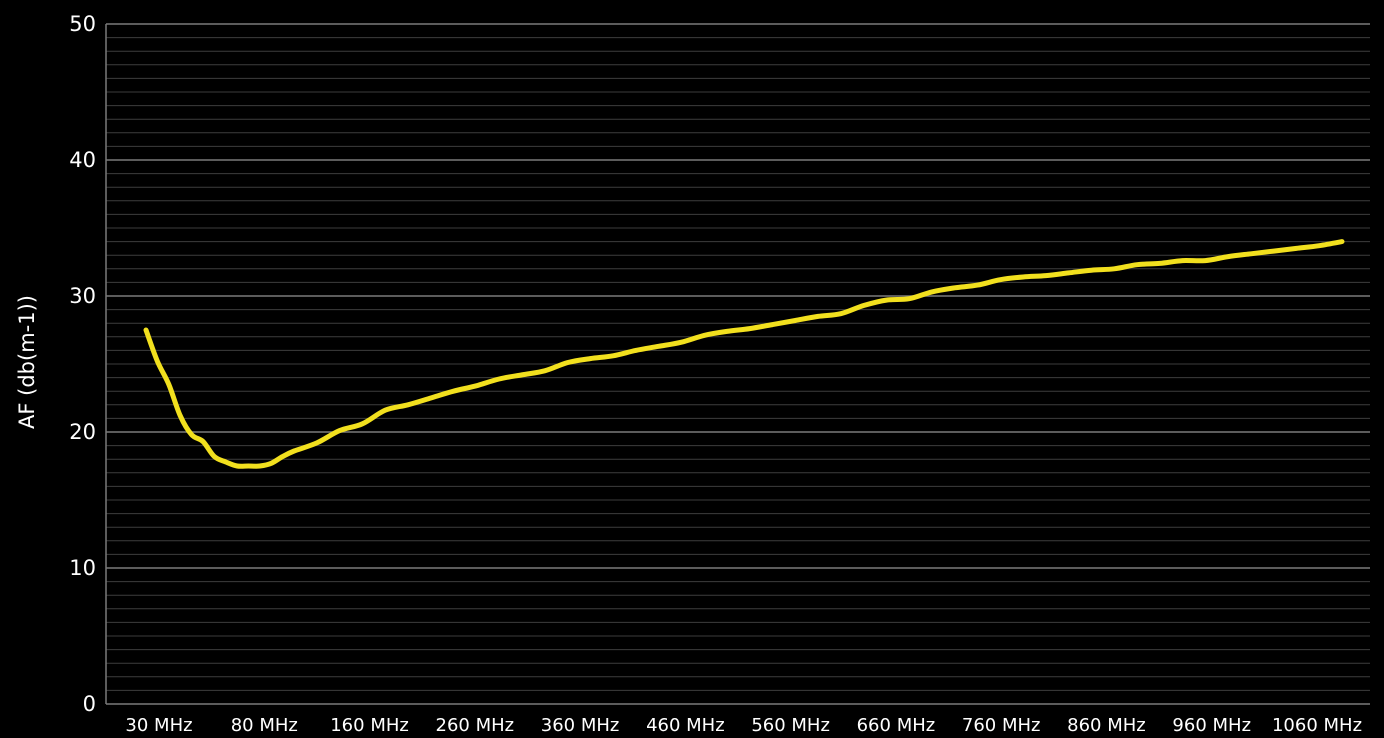 Image resolution: width=1384 pixels, height=738 pixels. What do you see at coordinates (82, 432) in the screenshot?
I see `y-tick-label: 20` at bounding box center [82, 432].